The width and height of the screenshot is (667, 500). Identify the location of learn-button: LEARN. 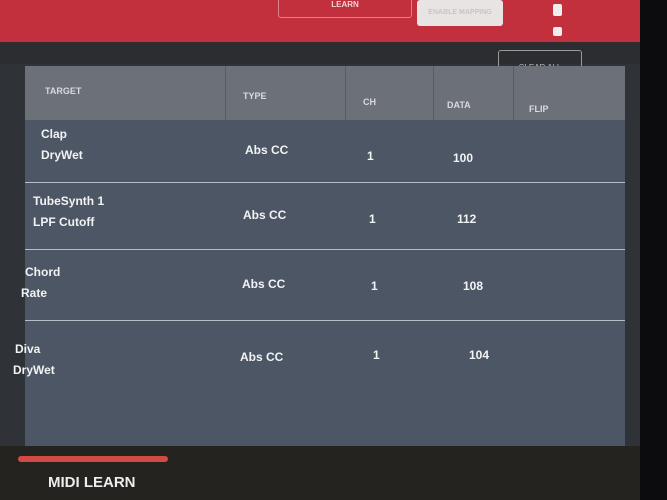
(345, 9).